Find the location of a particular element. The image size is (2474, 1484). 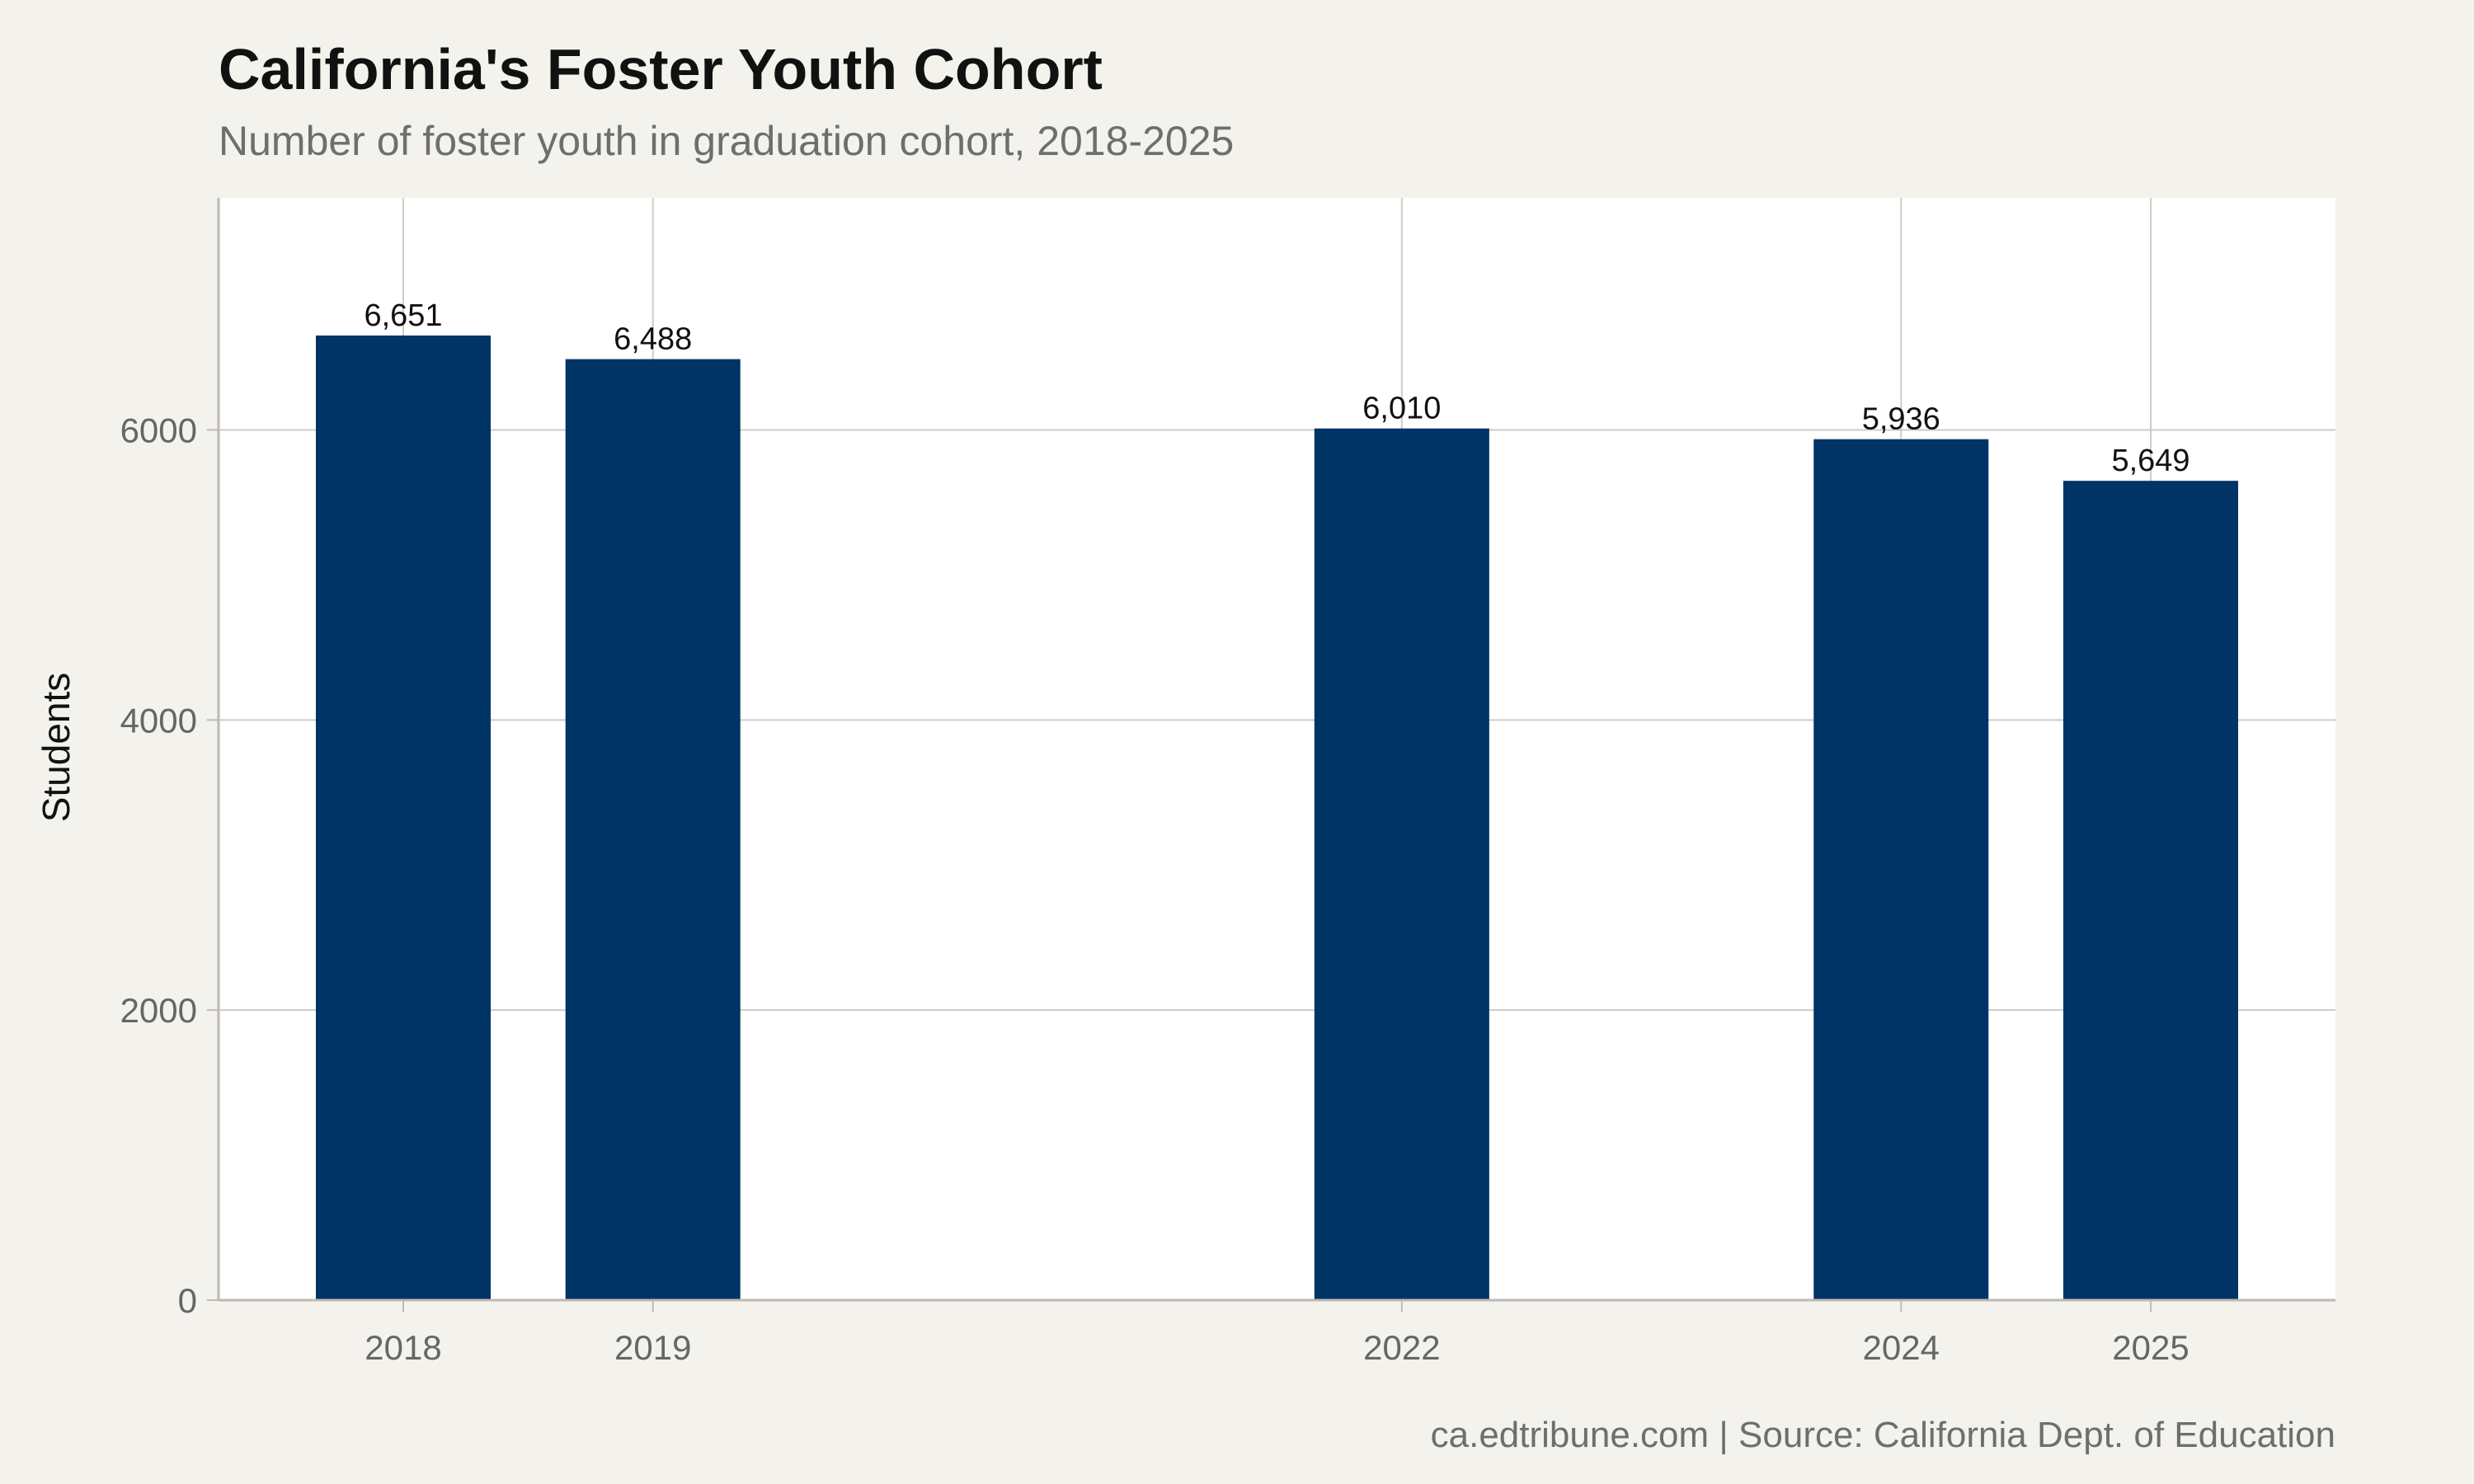

y-axis-title: Students is located at coordinates (56, 748).